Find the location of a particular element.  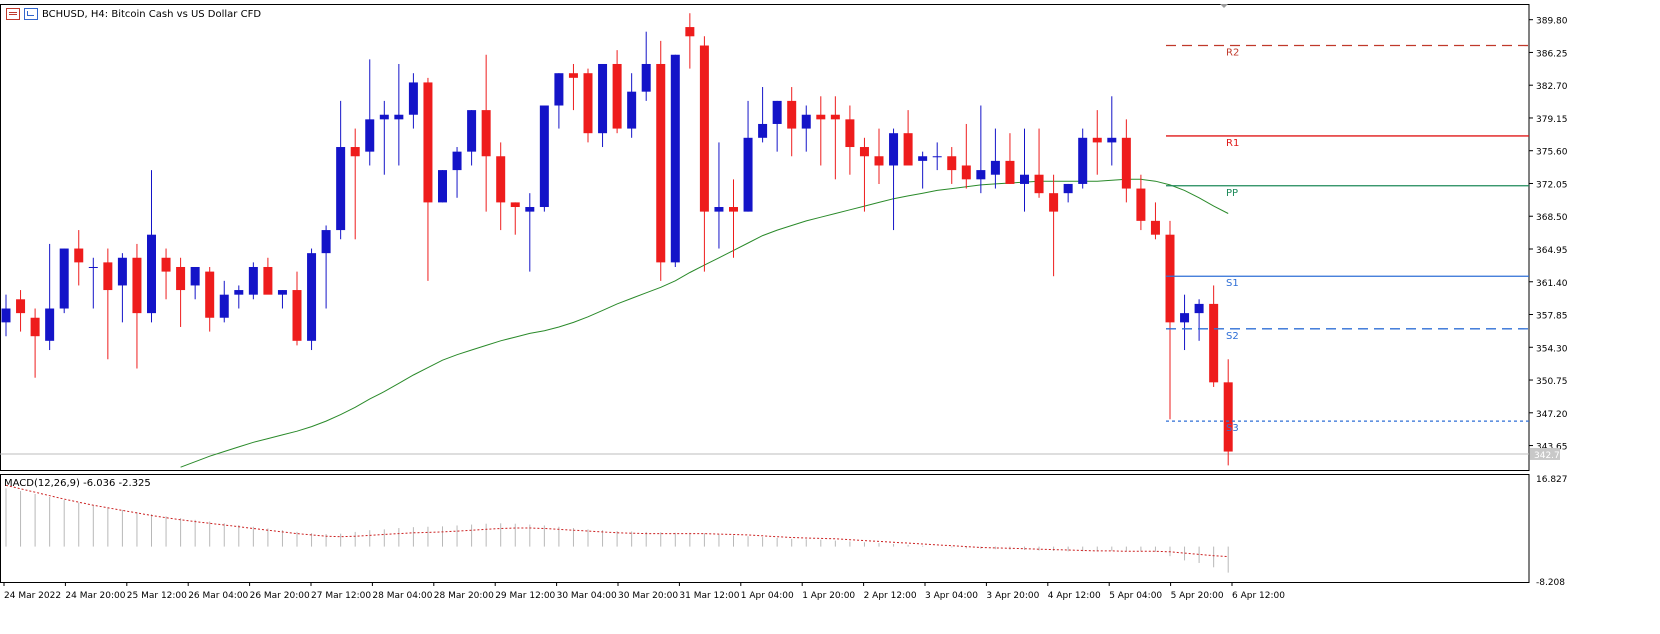

price-tick-label: 361.40 is located at coordinates (1552, 284).